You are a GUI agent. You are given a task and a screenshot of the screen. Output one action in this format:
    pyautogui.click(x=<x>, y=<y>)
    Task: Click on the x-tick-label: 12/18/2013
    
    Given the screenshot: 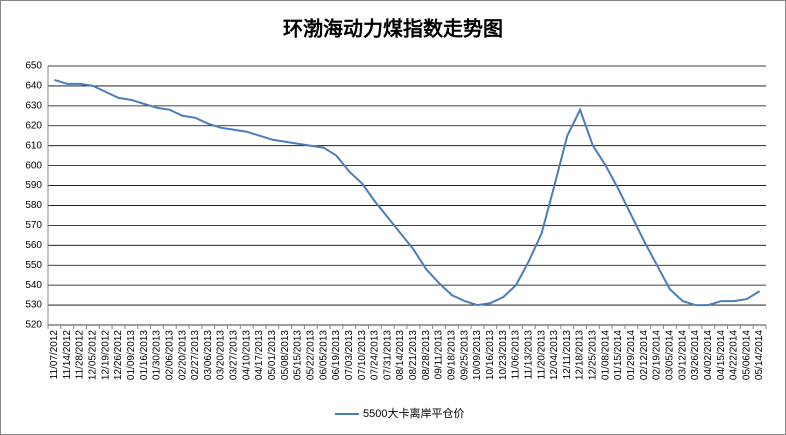 What is the action you would take?
    pyautogui.click(x=580, y=355)
    